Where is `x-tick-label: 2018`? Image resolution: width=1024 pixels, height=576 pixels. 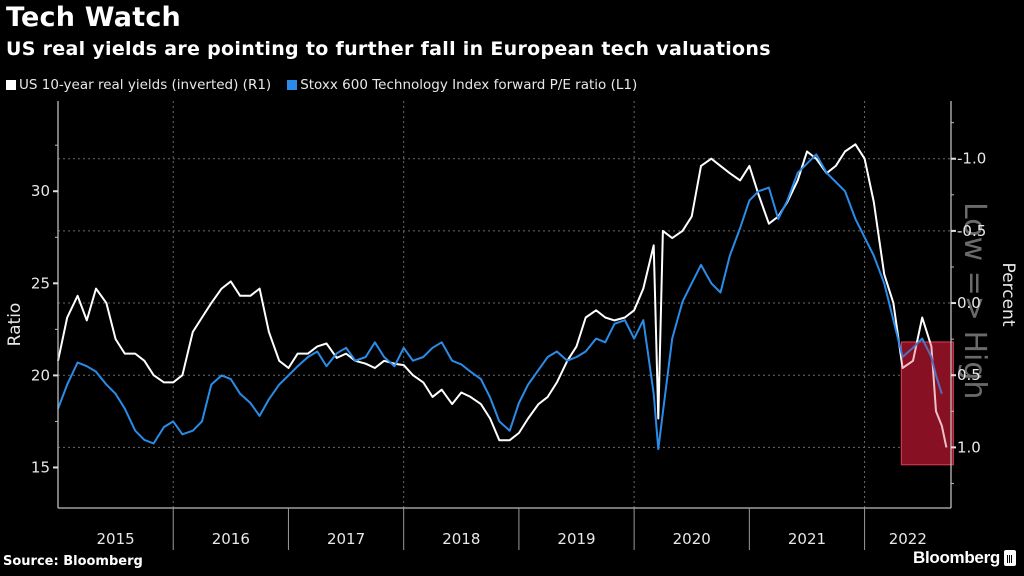
x-tick-label: 2018 is located at coordinates (461, 539).